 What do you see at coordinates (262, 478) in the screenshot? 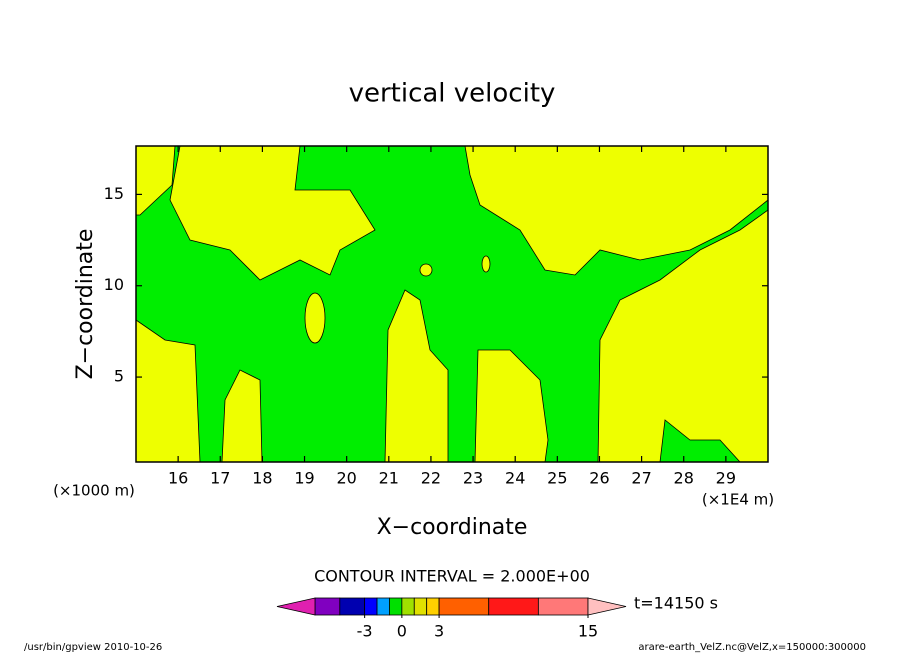
I see `x-tick-label: 18` at bounding box center [262, 478].